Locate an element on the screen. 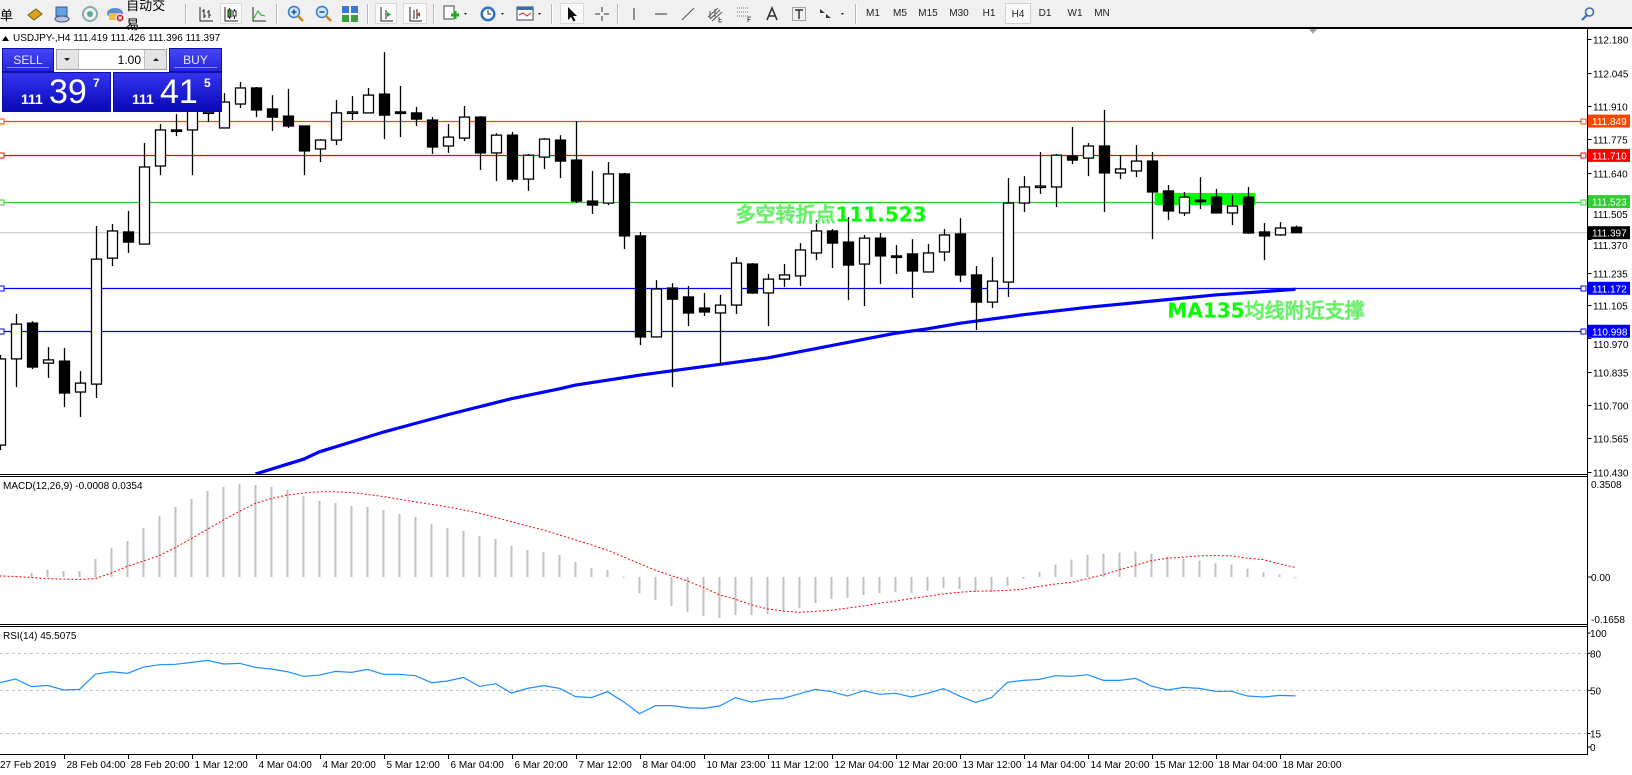  auto-scroll-button is located at coordinates (386, 13).